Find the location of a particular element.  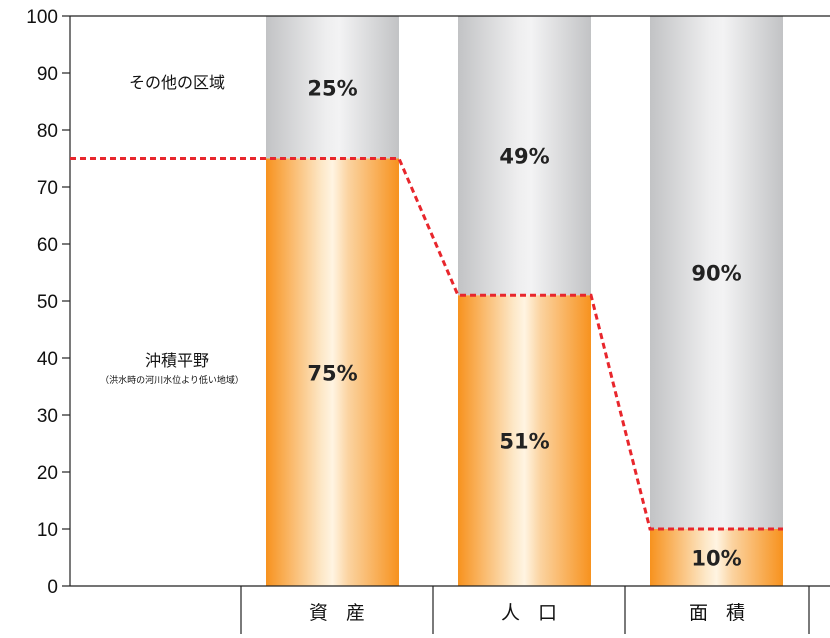

y-tick-label-40: 40 is located at coordinates (47, 359).